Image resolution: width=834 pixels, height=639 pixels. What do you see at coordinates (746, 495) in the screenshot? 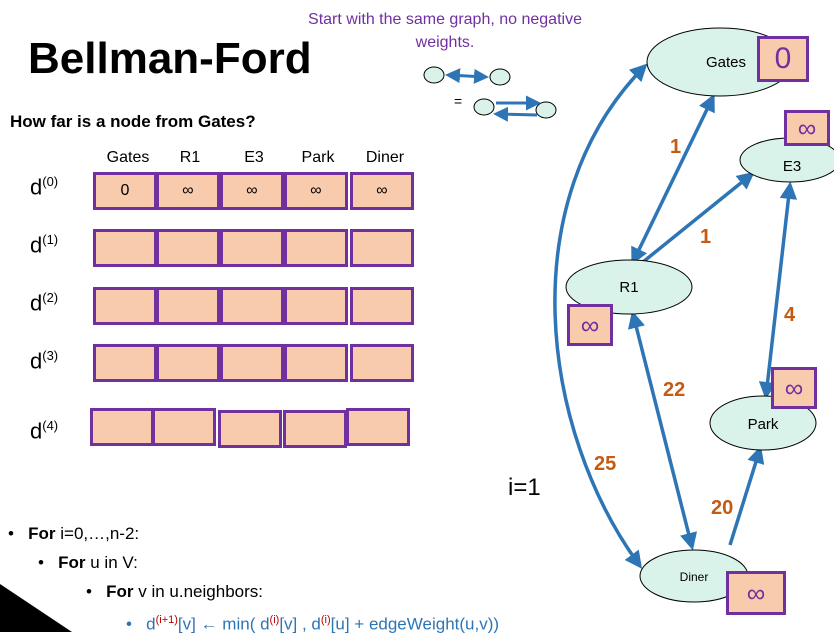
I see `edge-diner-park` at bounding box center [746, 495].